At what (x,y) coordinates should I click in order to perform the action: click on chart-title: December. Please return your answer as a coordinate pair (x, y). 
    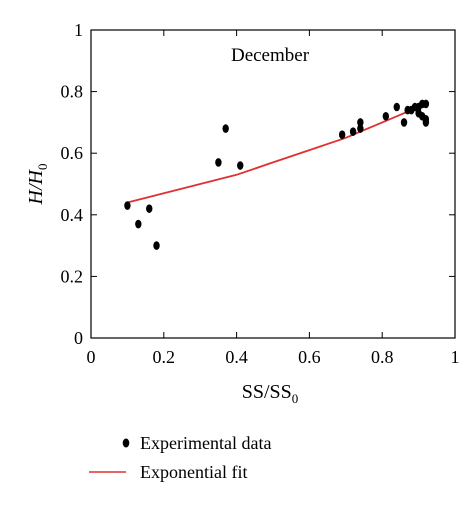
    Looking at the image, I should click on (270, 55).